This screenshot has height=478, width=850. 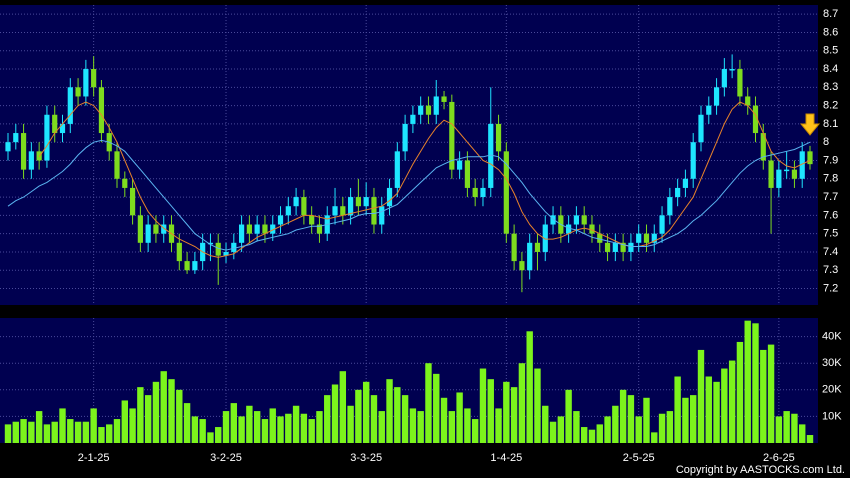 What do you see at coordinates (94, 458) in the screenshot?
I see `x-tick-label: 2-1-25` at bounding box center [94, 458].